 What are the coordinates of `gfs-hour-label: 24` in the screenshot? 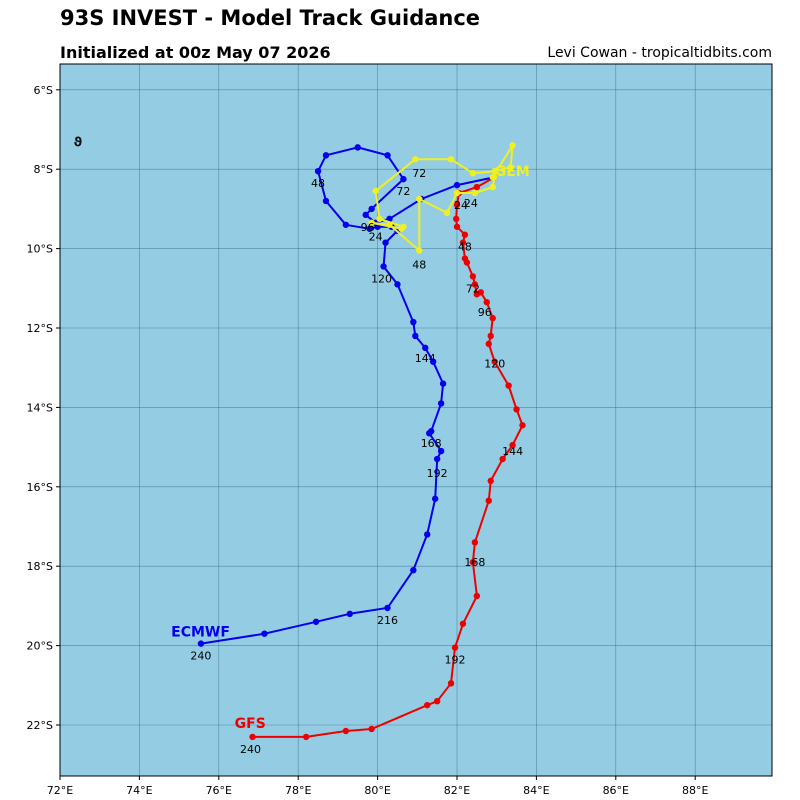 It's located at (461, 205).